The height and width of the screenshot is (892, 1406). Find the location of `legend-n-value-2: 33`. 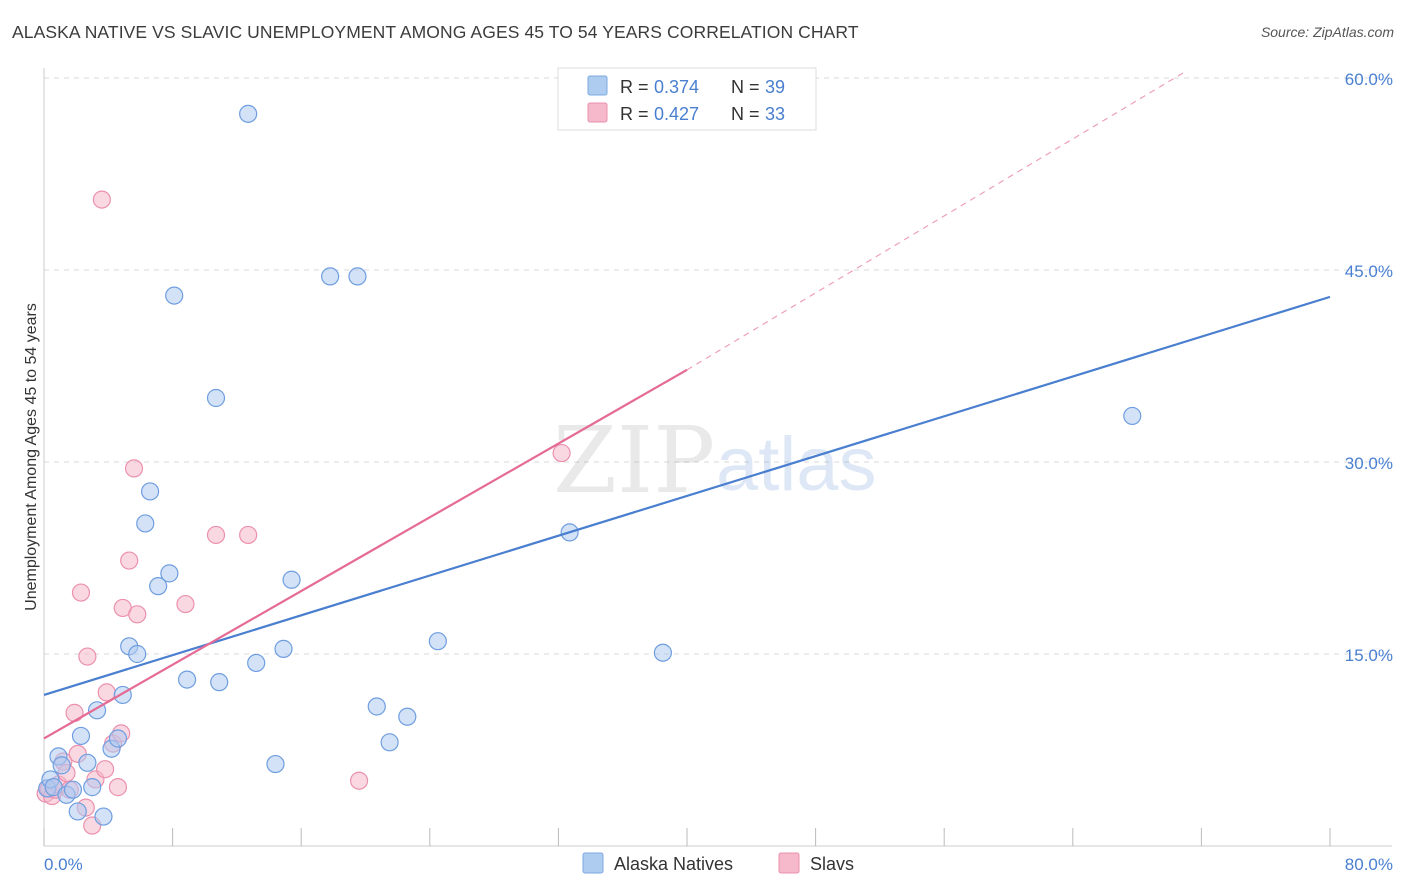

legend-n-value-2: 33 is located at coordinates (775, 114).